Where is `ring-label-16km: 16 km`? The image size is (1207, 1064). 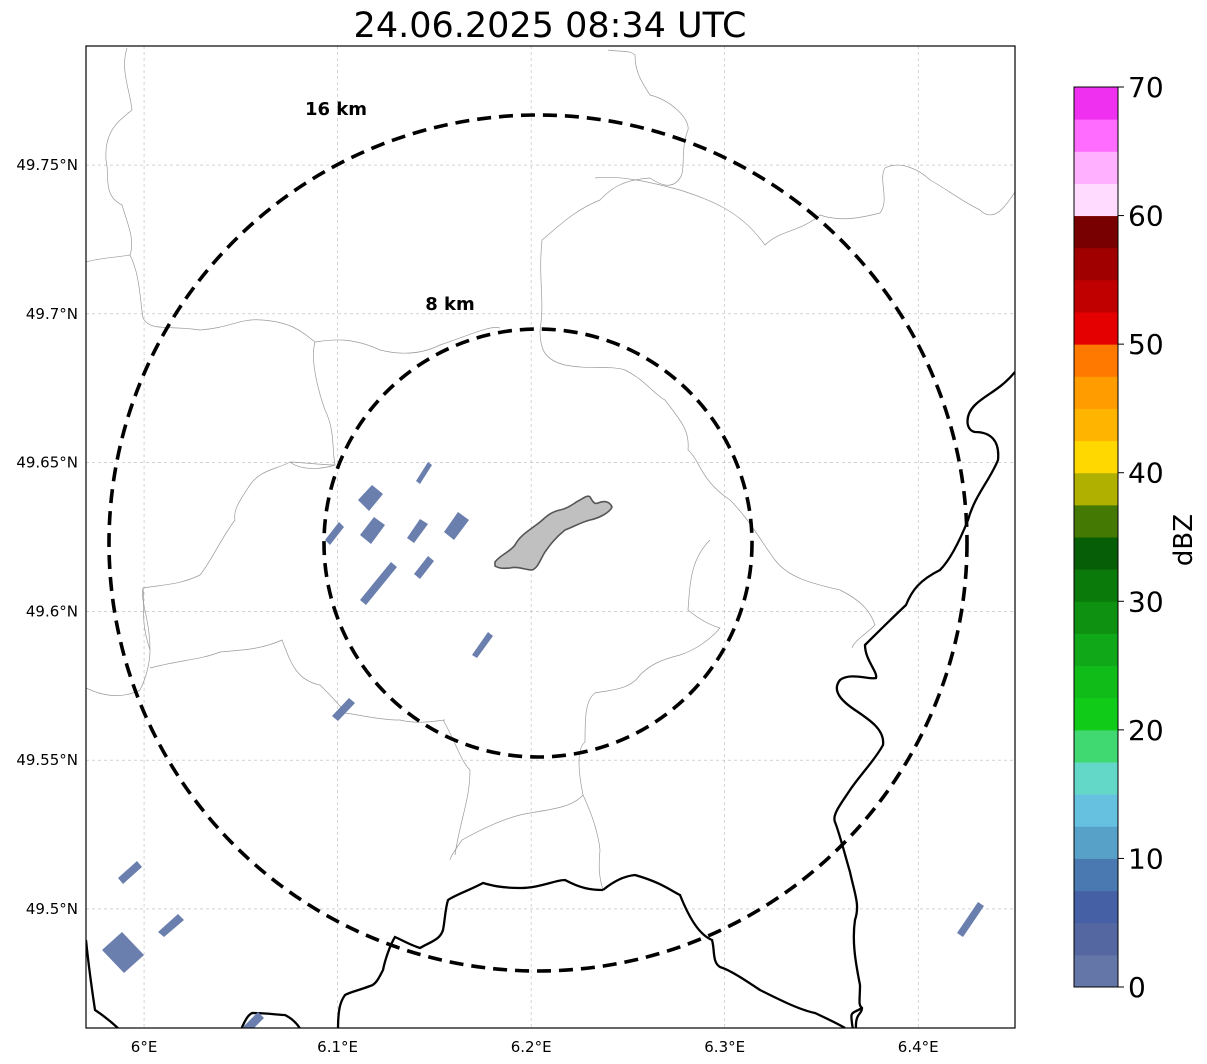
ring-label-16km: 16 km is located at coordinates (336, 109).